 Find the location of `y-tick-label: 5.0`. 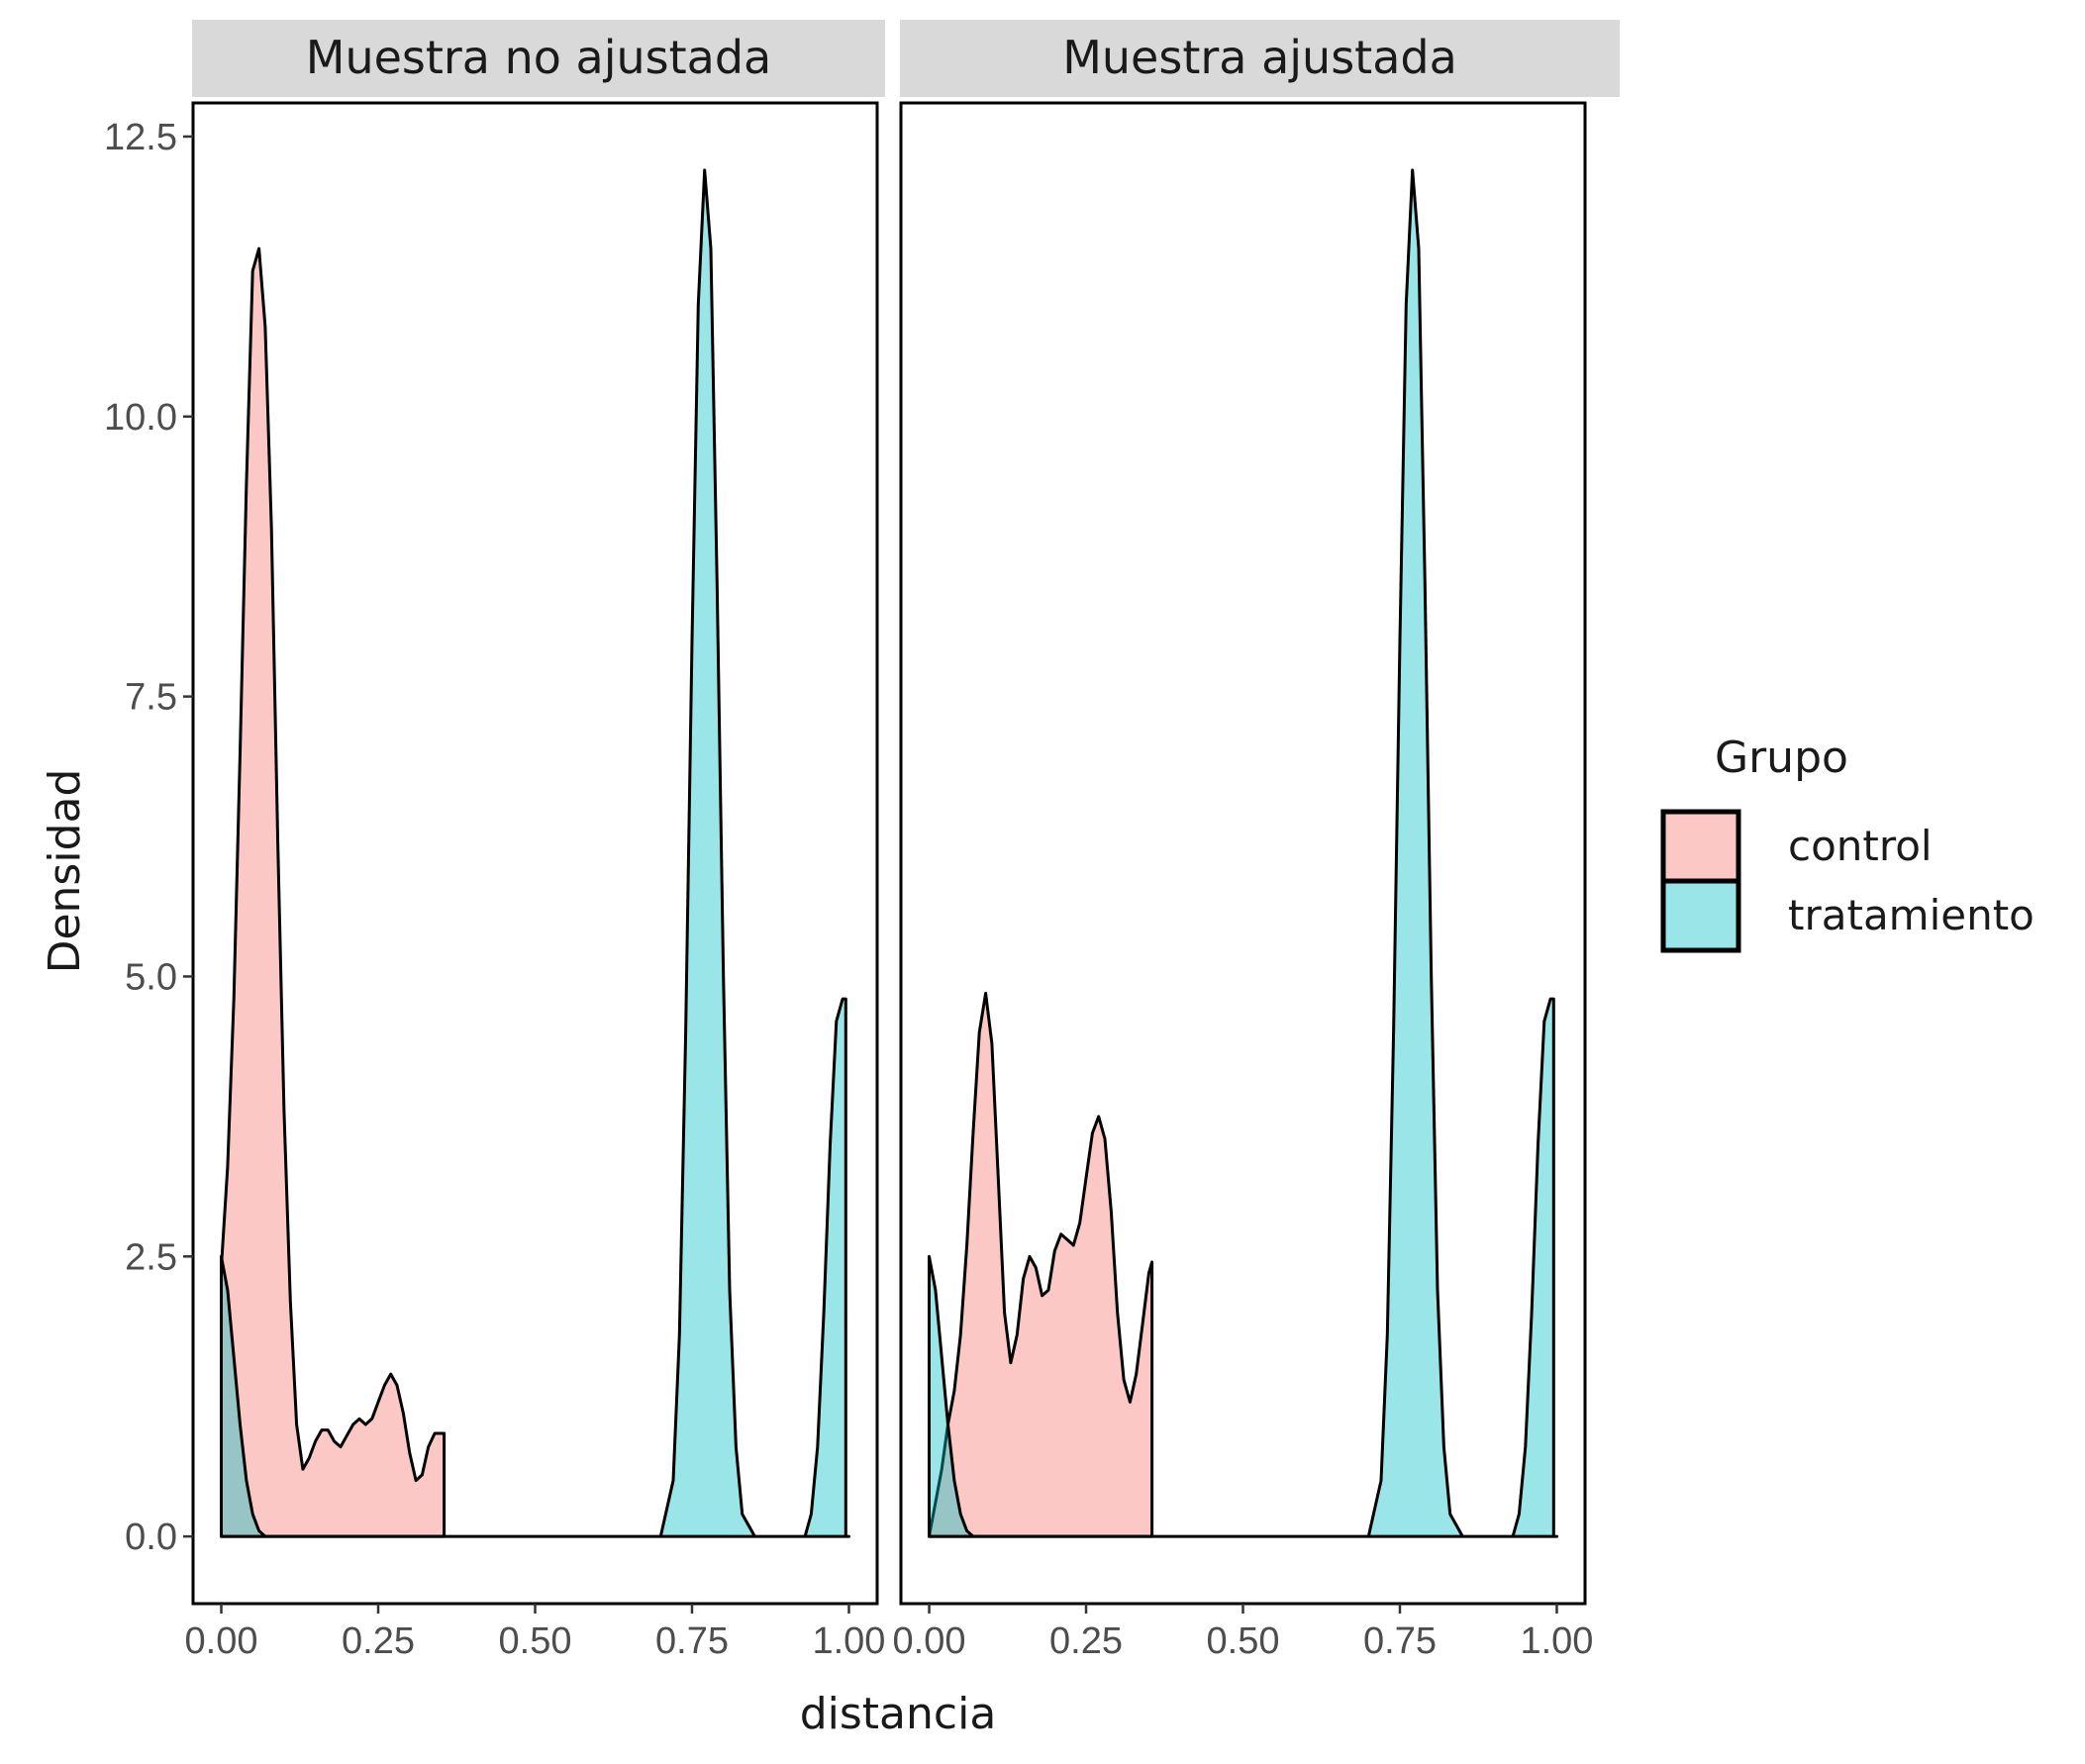

y-tick-label: 5.0 is located at coordinates (151, 977).